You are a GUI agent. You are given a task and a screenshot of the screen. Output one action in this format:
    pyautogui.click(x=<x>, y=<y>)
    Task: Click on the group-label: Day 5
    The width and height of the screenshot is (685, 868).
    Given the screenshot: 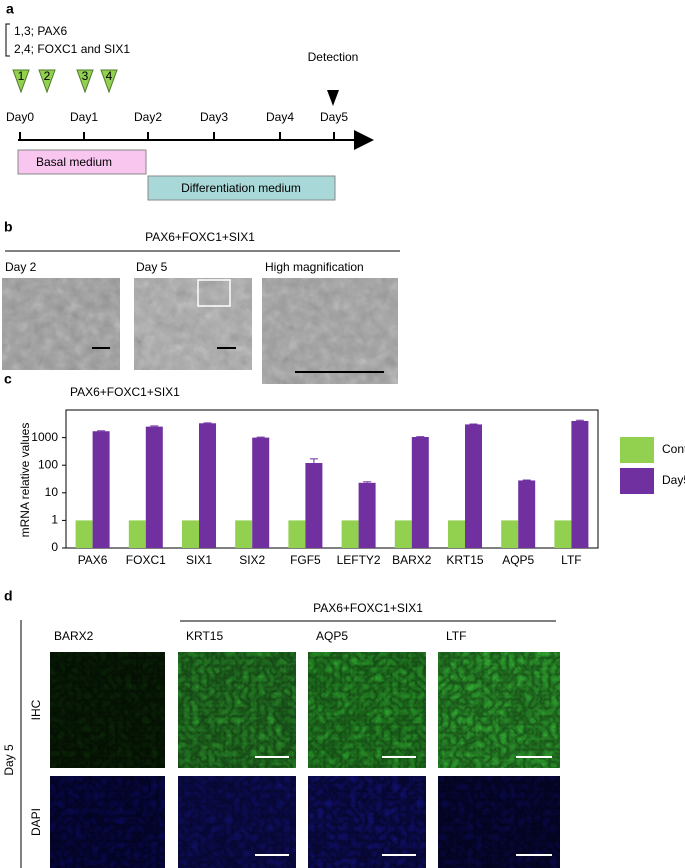 What is the action you would take?
    pyautogui.click(x=9, y=760)
    